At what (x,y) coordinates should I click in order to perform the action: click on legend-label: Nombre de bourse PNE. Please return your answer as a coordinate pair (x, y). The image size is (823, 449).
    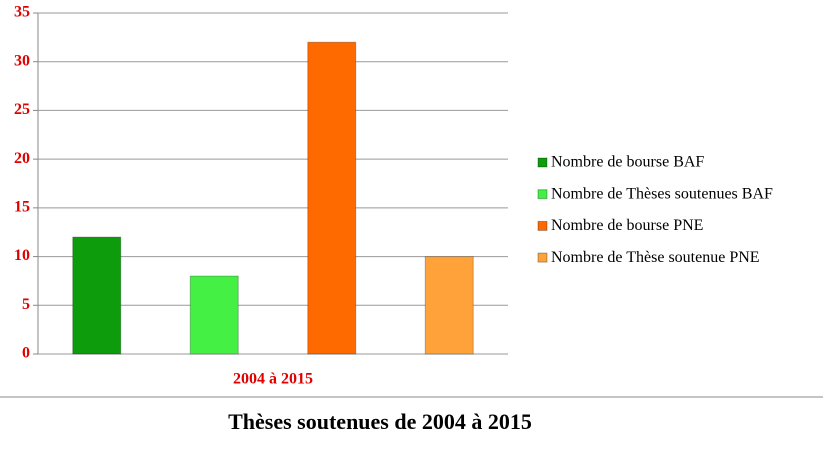
    Looking at the image, I should click on (627, 225).